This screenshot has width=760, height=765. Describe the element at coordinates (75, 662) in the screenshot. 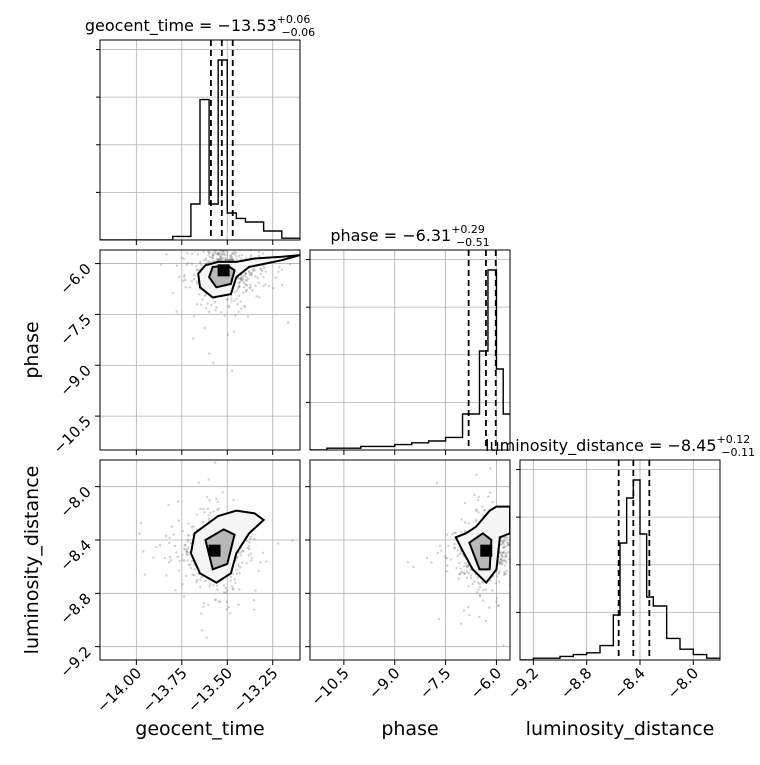

I see `y-tick-label: −9.2` at that location.